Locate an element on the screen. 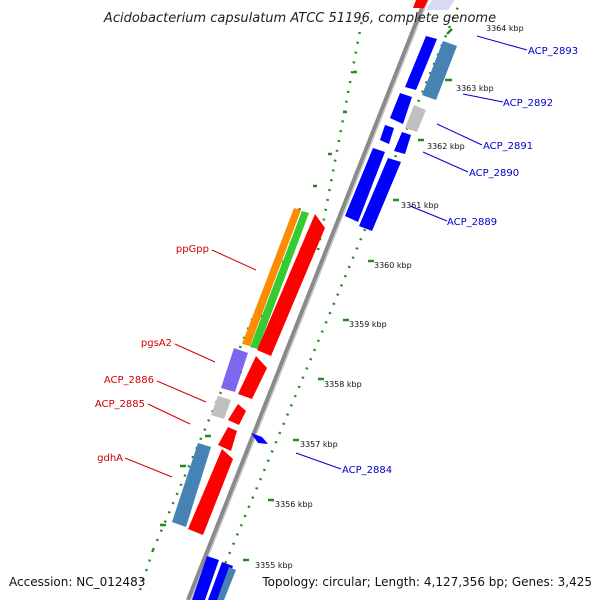 The height and width of the screenshot is (600, 600). tick-label: 3361 kbp is located at coordinates (420, 205).